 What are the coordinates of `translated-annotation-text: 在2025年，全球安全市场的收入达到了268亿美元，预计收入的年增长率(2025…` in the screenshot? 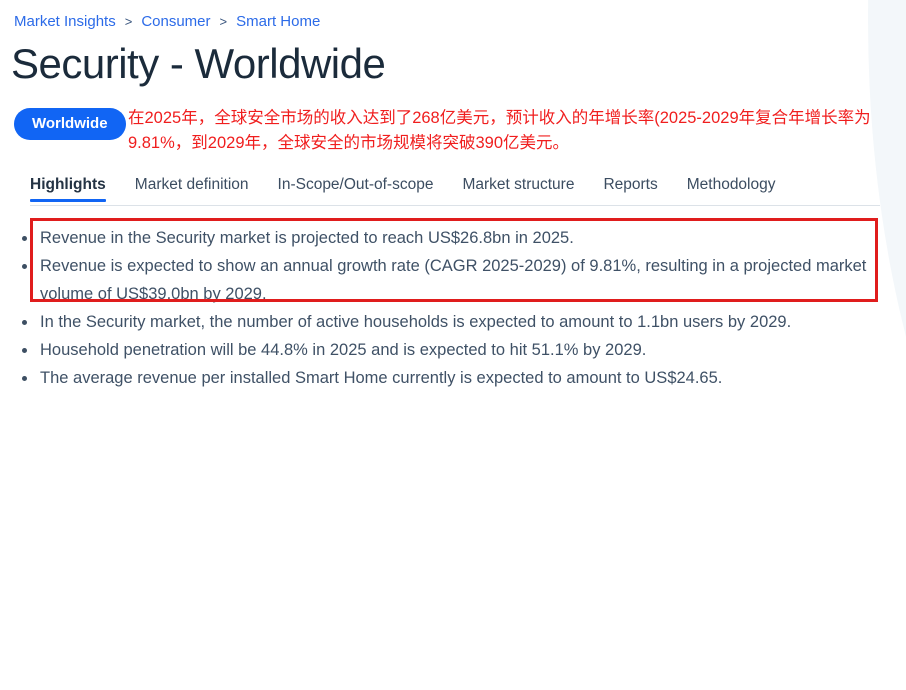 It's located at (511, 131).